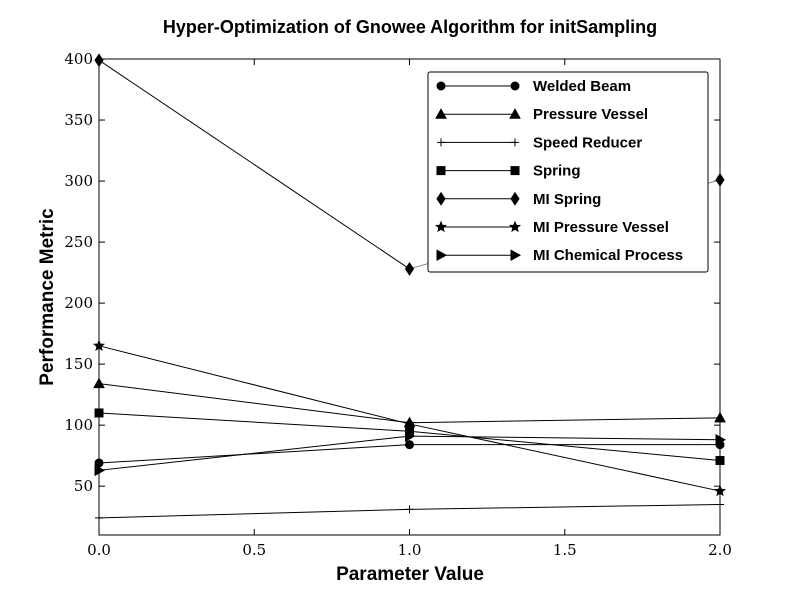 The height and width of the screenshot is (595, 800). Describe the element at coordinates (78, 425) in the screenshot. I see `y-tick-label: 100` at that location.